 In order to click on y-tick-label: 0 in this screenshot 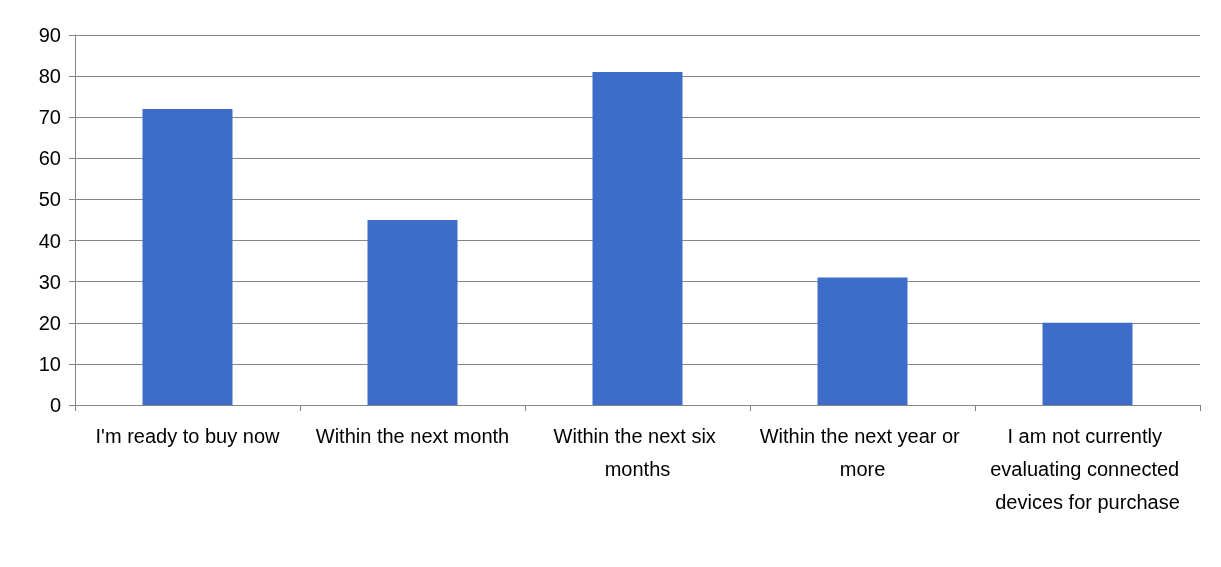, I will do `click(55, 405)`.